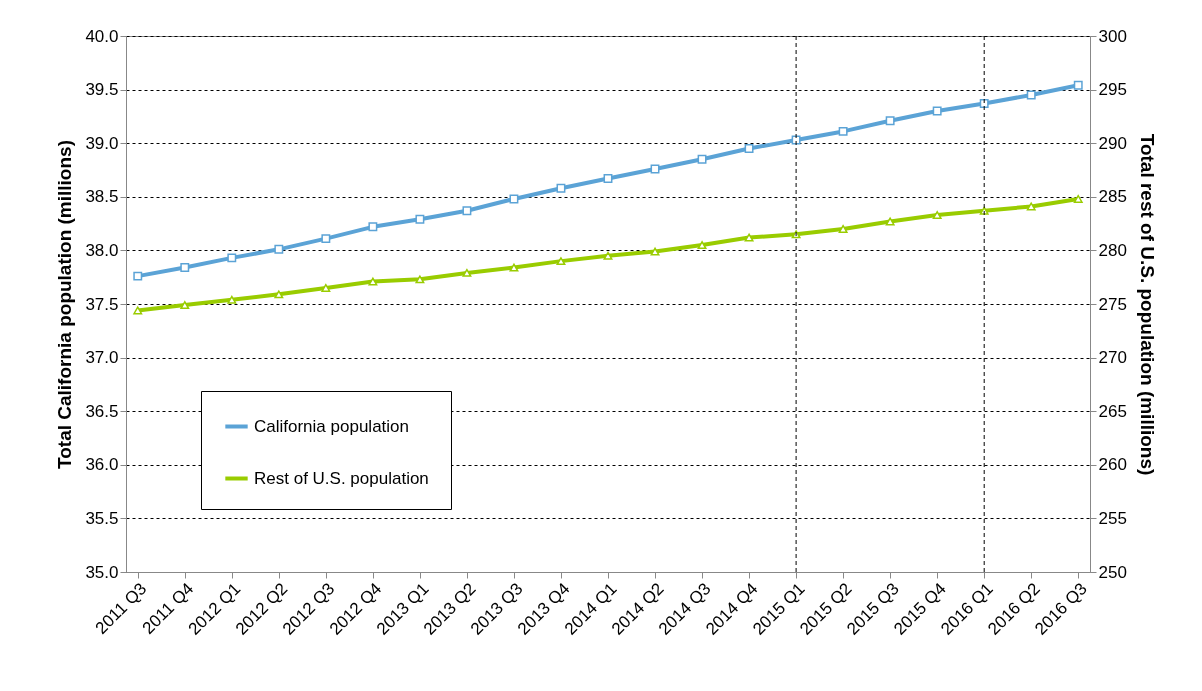 This screenshot has width=1202, height=691. I want to click on y2-tick-label: 270, so click(1112, 358).